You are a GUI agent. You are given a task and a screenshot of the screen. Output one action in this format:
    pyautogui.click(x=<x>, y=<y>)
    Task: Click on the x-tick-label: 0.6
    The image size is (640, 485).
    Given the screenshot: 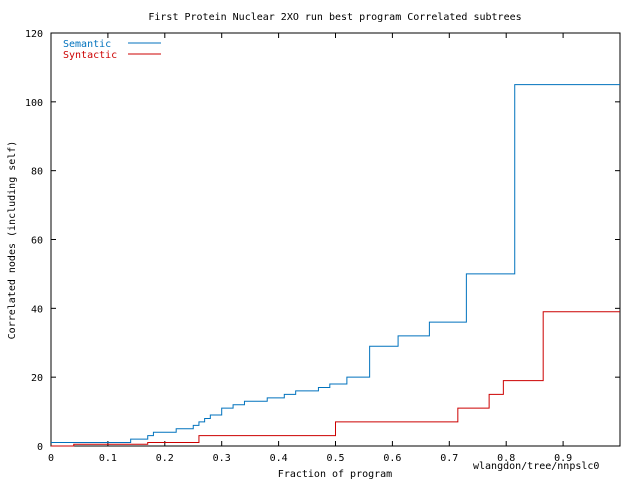 What is the action you would take?
    pyautogui.click(x=392, y=458)
    